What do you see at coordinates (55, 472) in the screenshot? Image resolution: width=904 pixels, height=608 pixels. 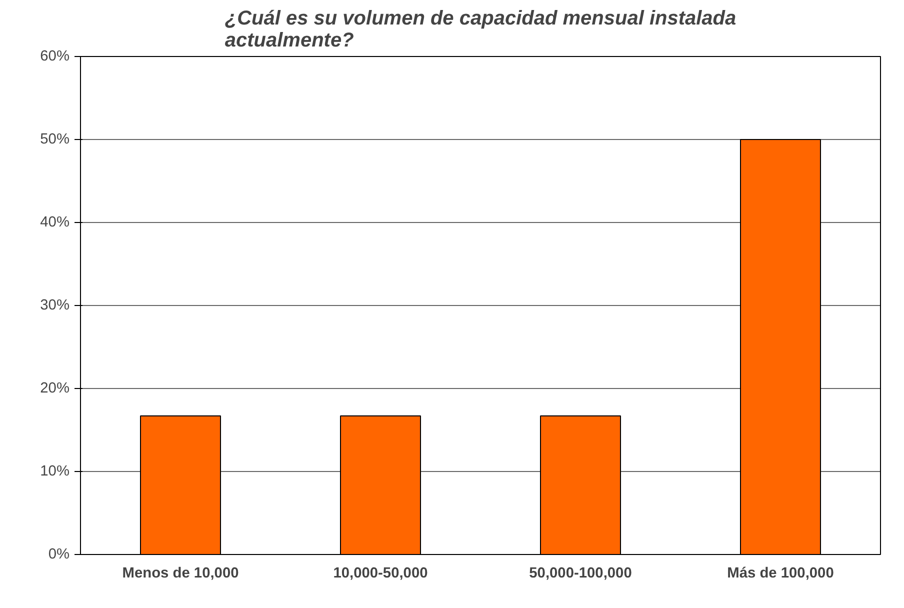 I see `y-tick-label: 10%` at bounding box center [55, 472].